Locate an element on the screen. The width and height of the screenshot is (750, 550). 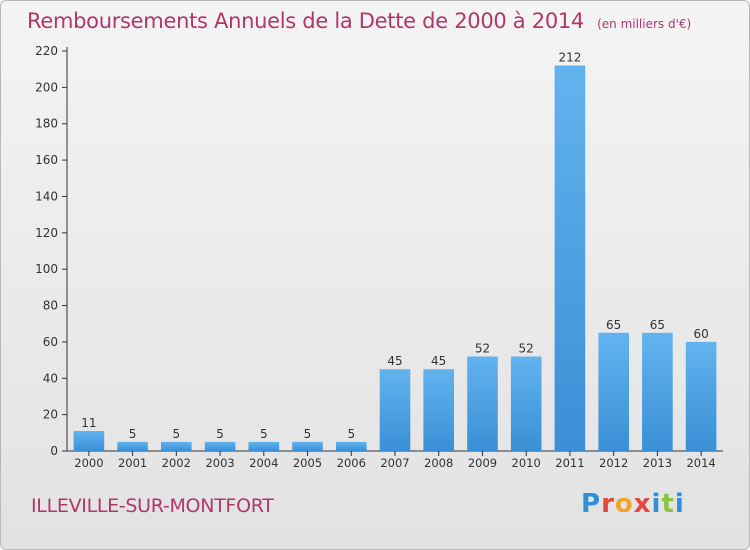
y-tick-label: 0 is located at coordinates (54, 451).